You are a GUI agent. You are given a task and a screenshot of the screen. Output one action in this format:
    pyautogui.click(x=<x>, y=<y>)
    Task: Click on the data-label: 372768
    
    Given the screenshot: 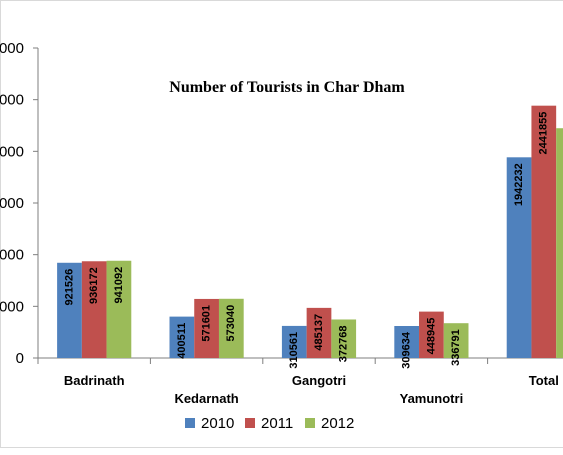 What is the action you would take?
    pyautogui.click(x=344, y=343)
    